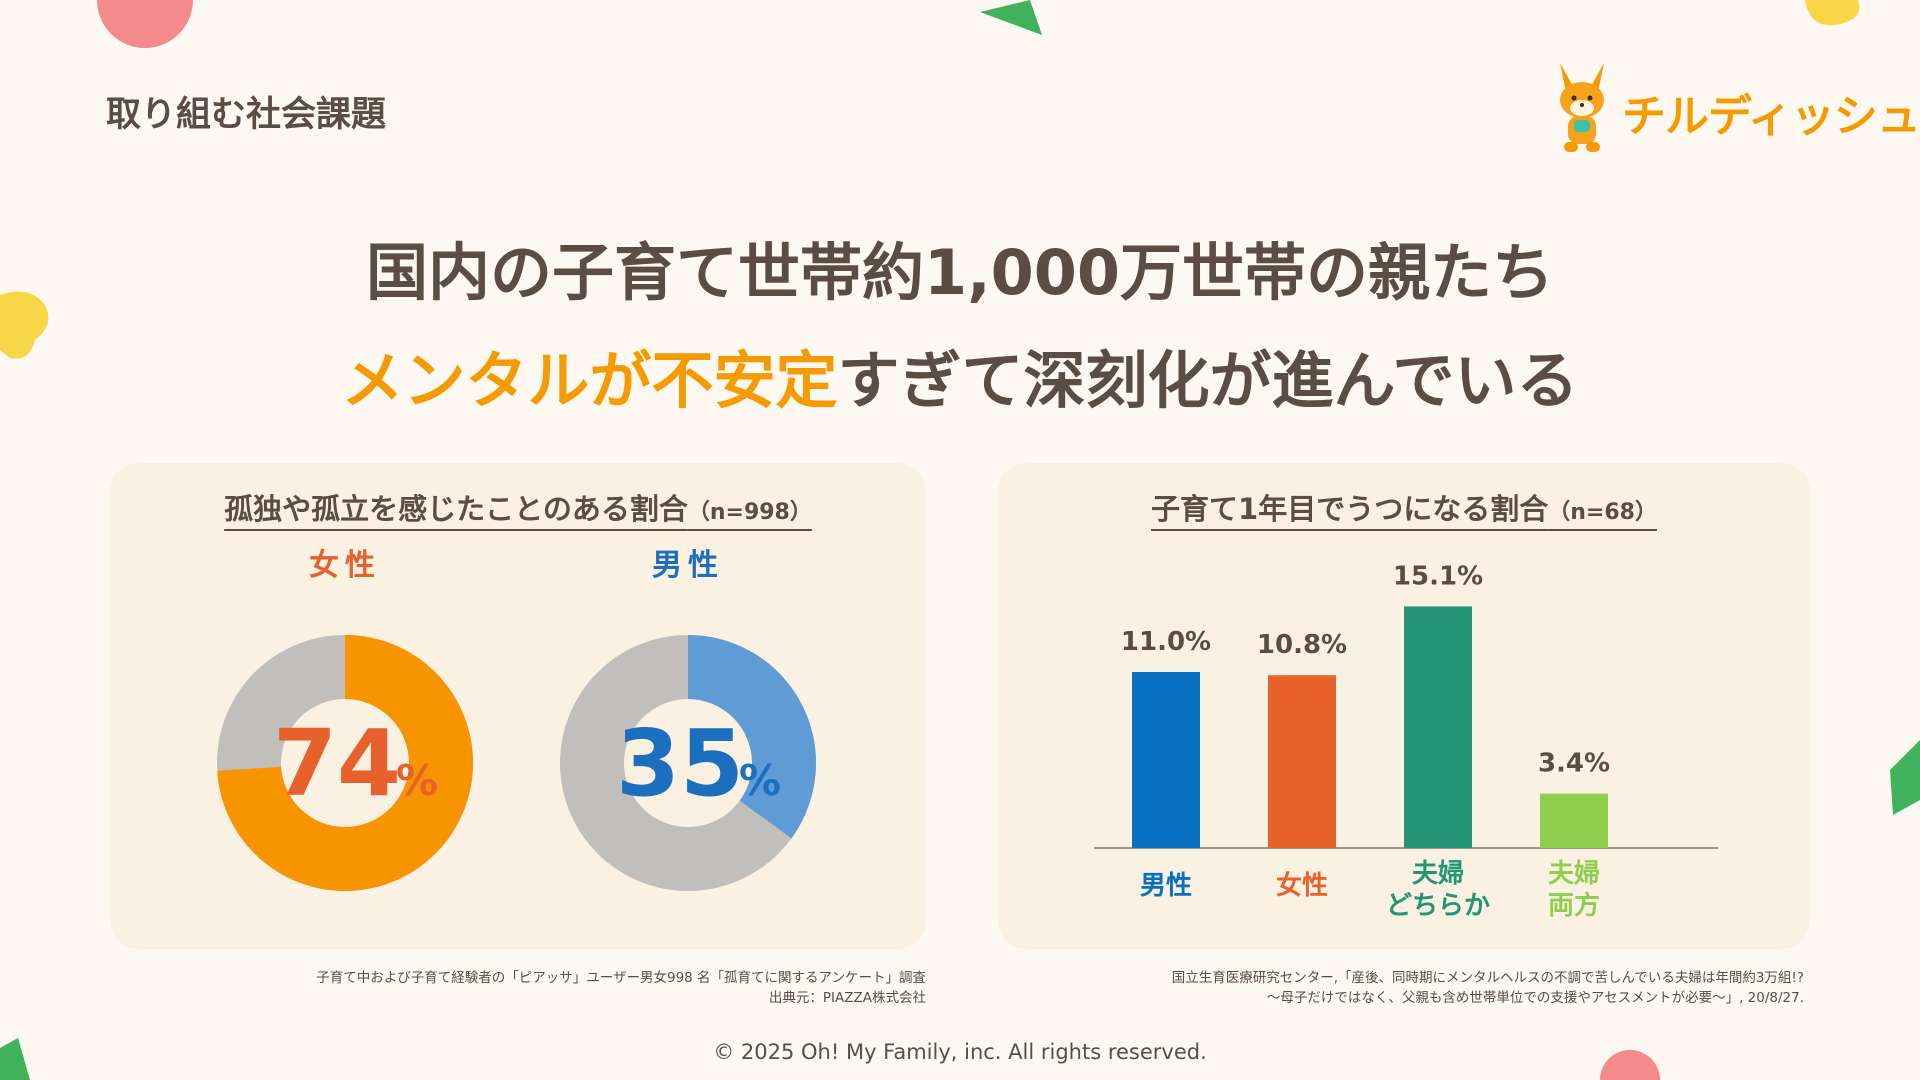 This screenshot has height=1080, width=1920. Describe the element at coordinates (847, 998) in the screenshot. I see `isolation-source-line2: 出典元：PIAZZA株式会社` at that location.